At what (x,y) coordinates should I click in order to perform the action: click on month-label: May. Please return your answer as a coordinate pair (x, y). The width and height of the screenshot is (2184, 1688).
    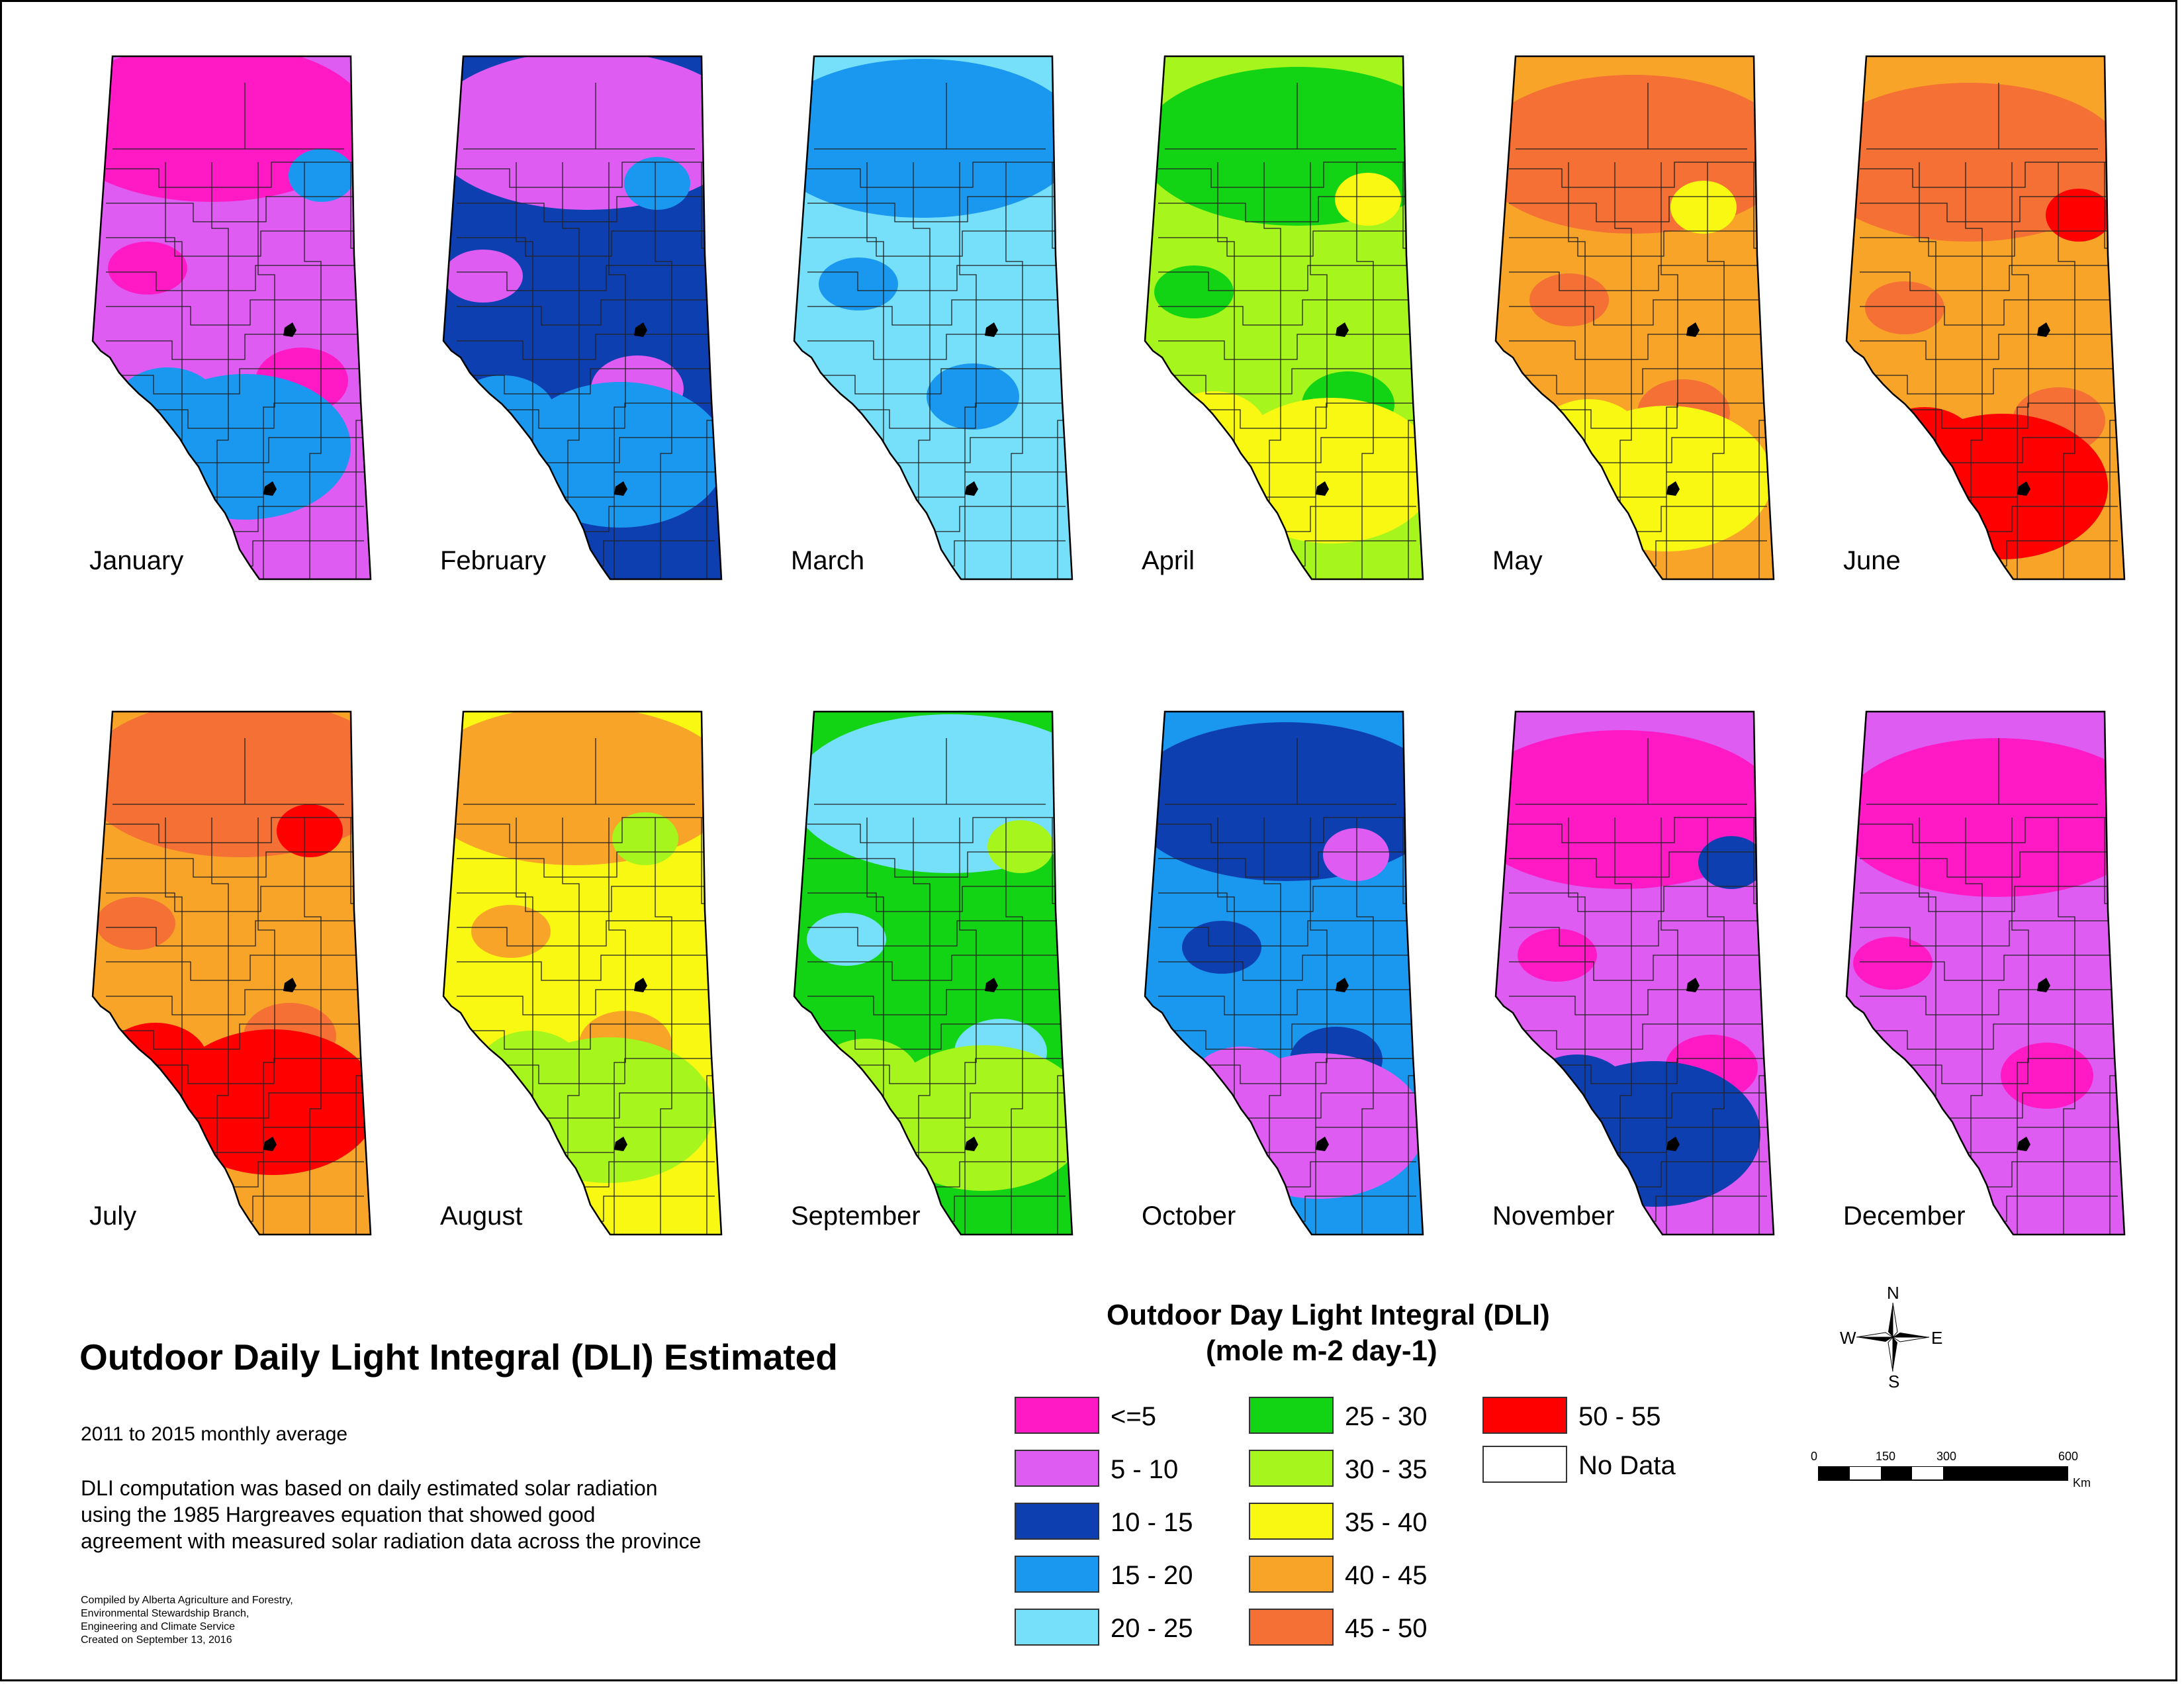
    Looking at the image, I should click on (1517, 560).